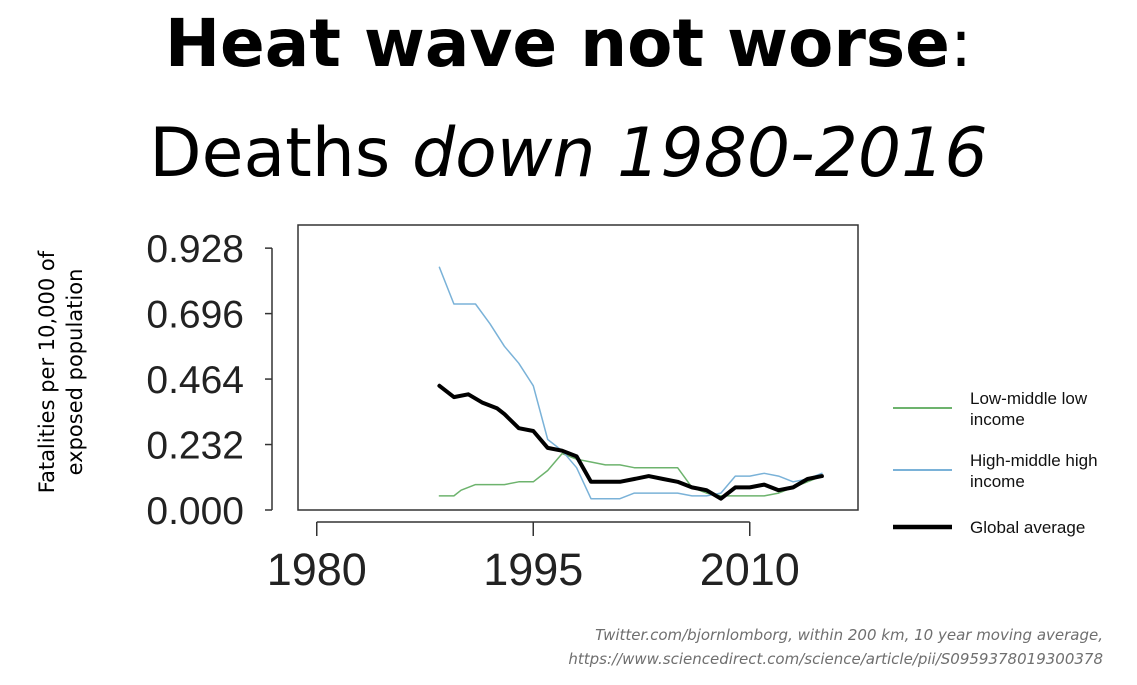 Image resolution: width=1137 pixels, height=685 pixels. What do you see at coordinates (195, 511) in the screenshot?
I see `y-tick-label: 0.000` at bounding box center [195, 511].